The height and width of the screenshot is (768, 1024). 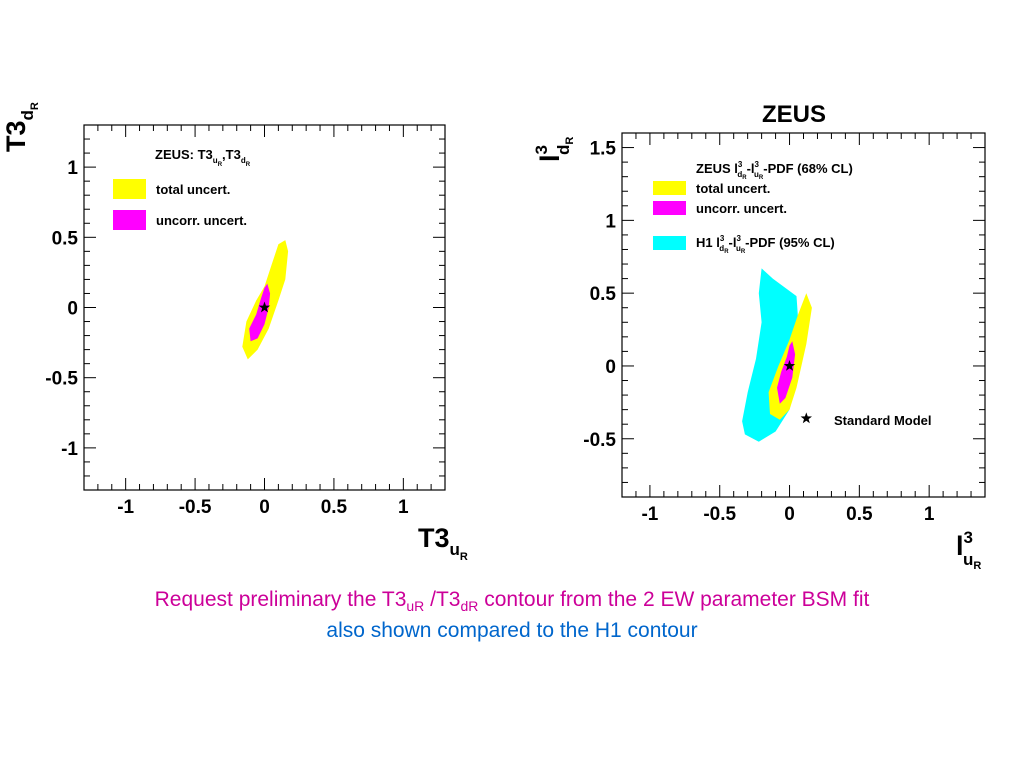 I want to click on right-contour-uncorr-uncert-, so click(x=786, y=372).